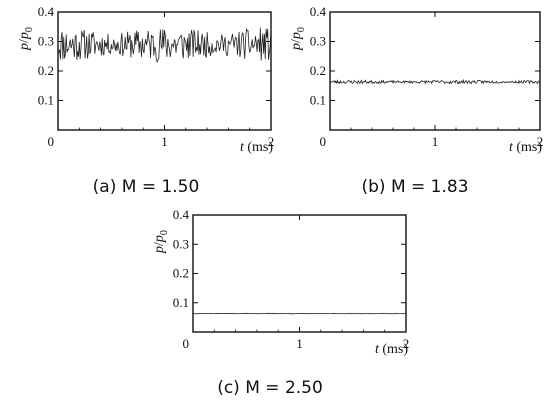 Image resolution: width=547 pixels, height=406 pixels. Describe the element at coordinates (270, 388) in the screenshot. I see `panel-caption: (c) M = 2.50` at that location.